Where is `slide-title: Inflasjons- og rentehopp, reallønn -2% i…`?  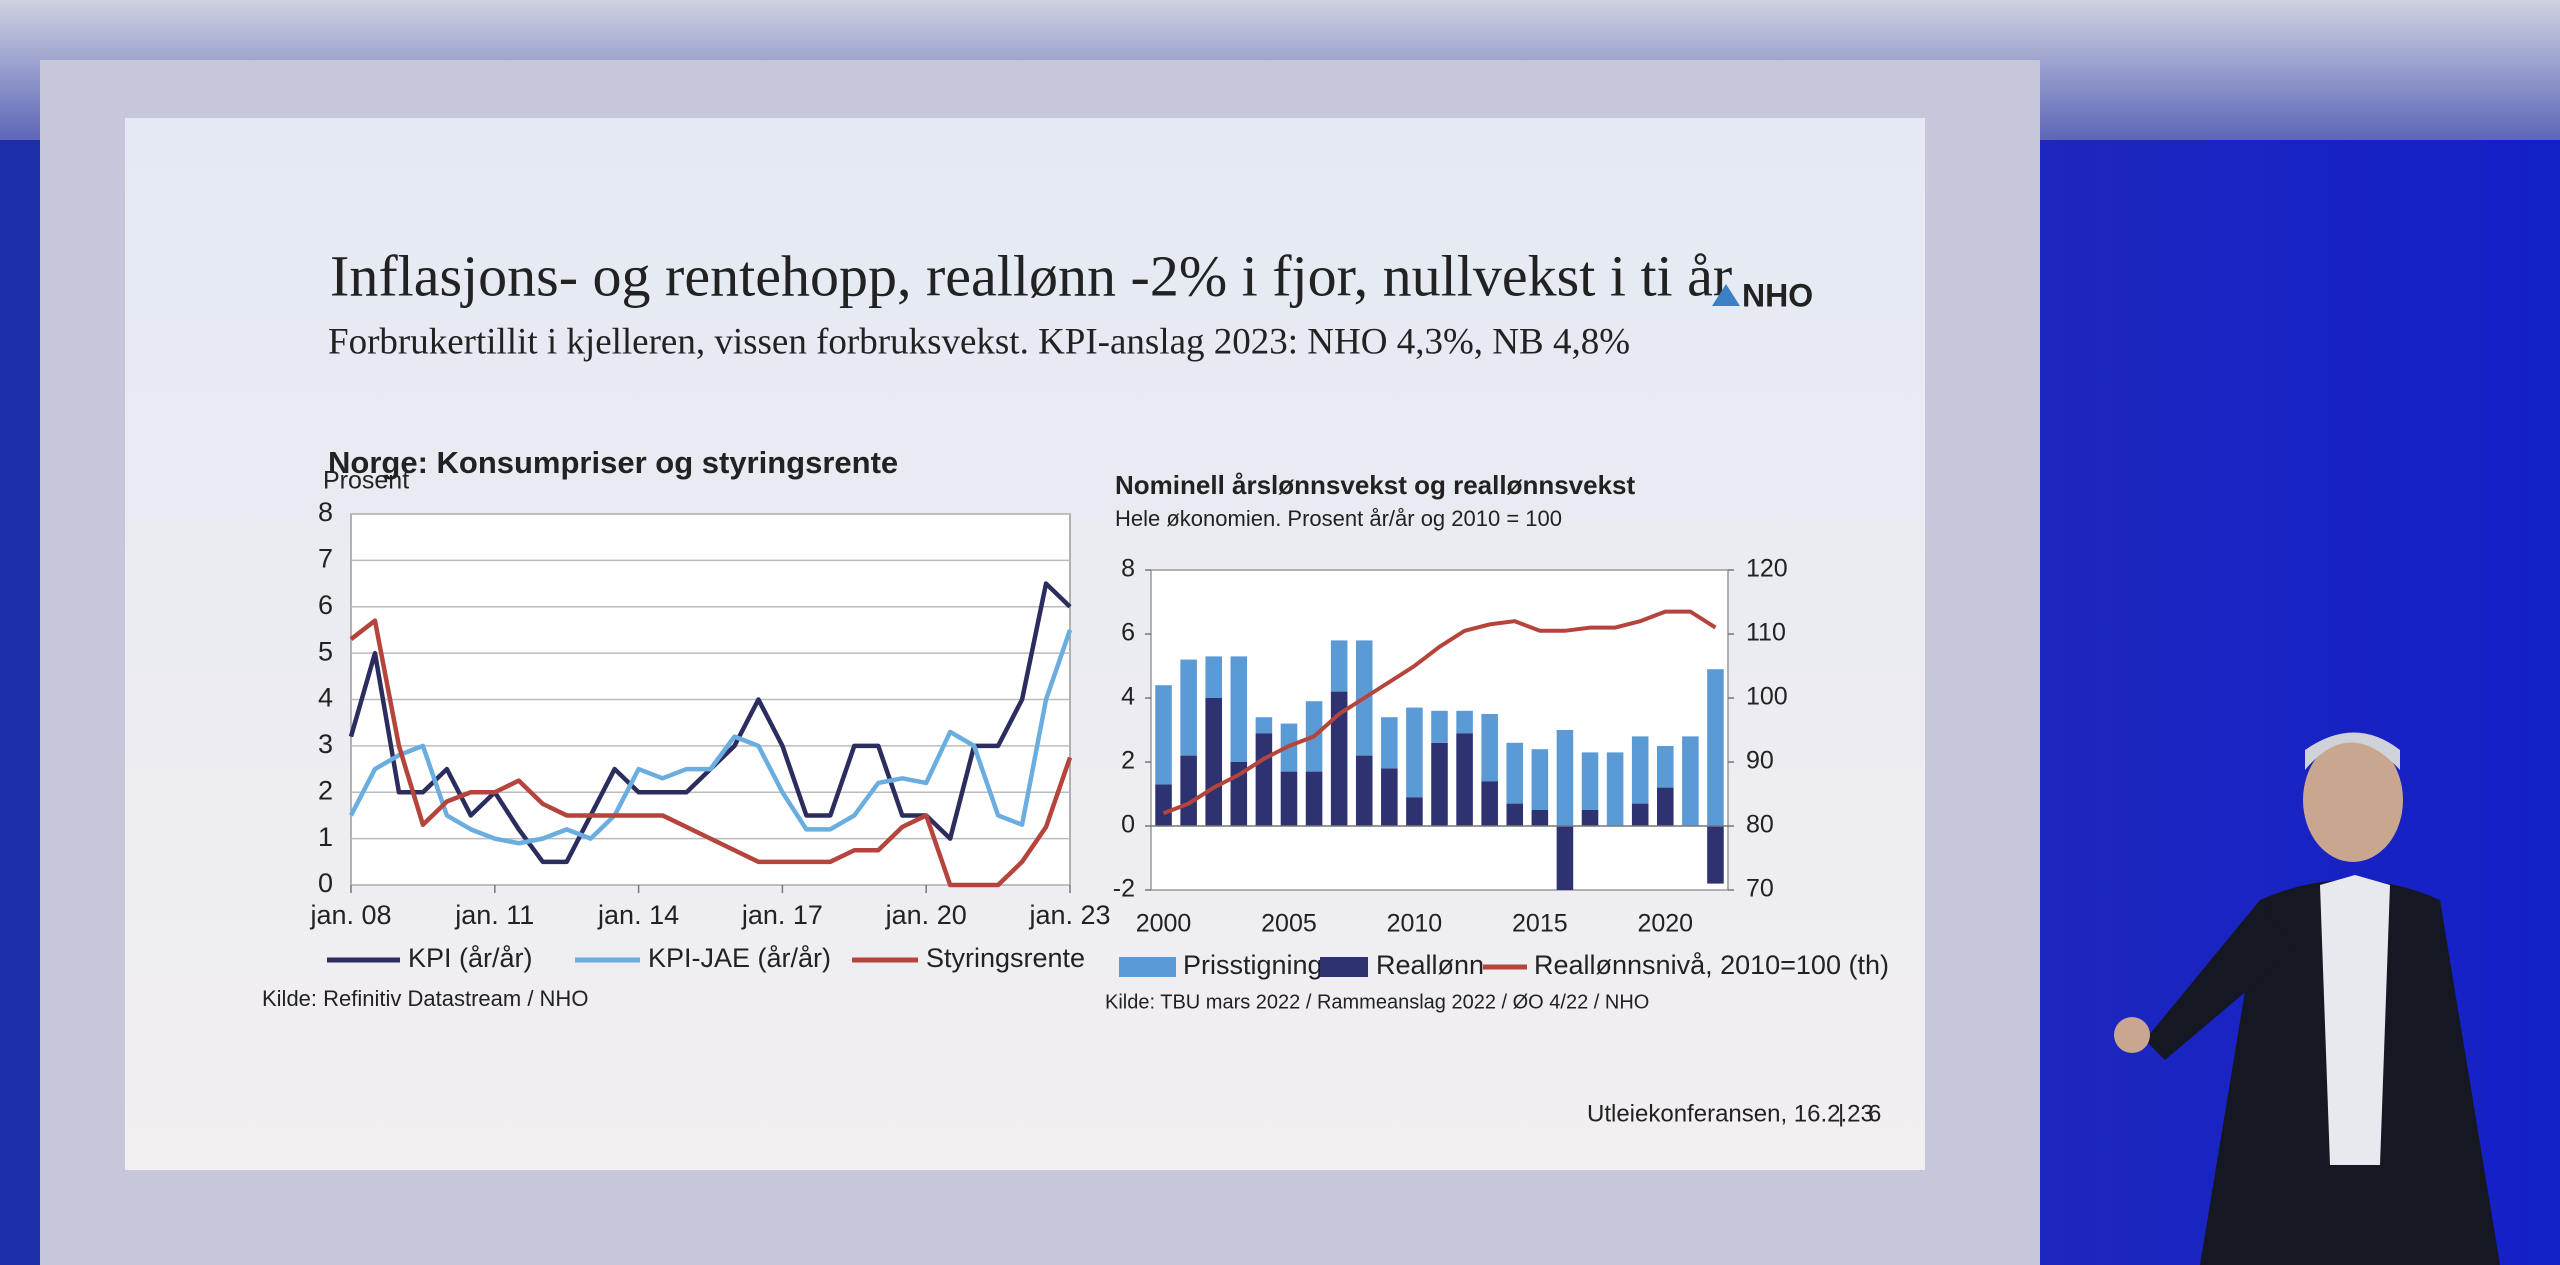
slide-title: Inflasjons- og rentehopp, reallønn -2% i… is located at coordinates (1031, 275).